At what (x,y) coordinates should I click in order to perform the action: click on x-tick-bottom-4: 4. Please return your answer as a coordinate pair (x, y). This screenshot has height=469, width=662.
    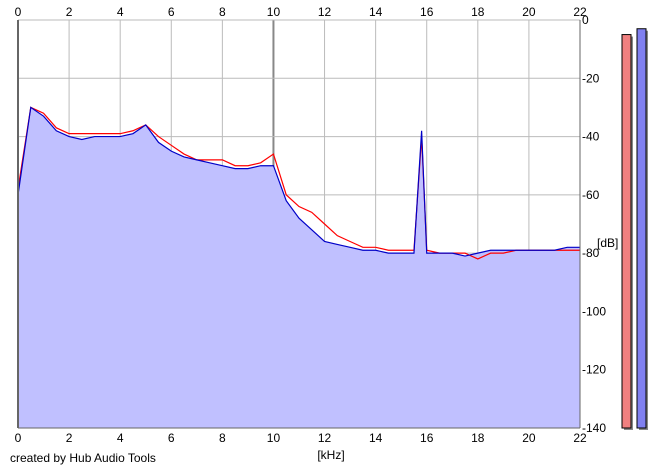
    Looking at the image, I should click on (120, 438).